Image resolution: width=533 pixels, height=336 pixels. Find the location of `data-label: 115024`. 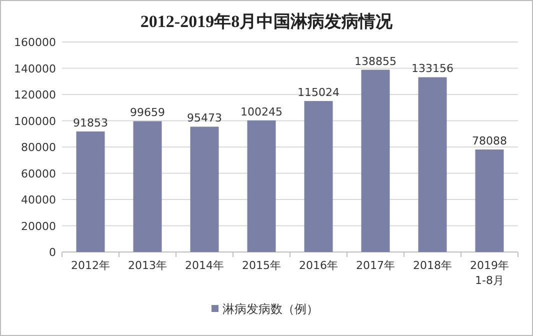

data-label: 115024 is located at coordinates (319, 93).